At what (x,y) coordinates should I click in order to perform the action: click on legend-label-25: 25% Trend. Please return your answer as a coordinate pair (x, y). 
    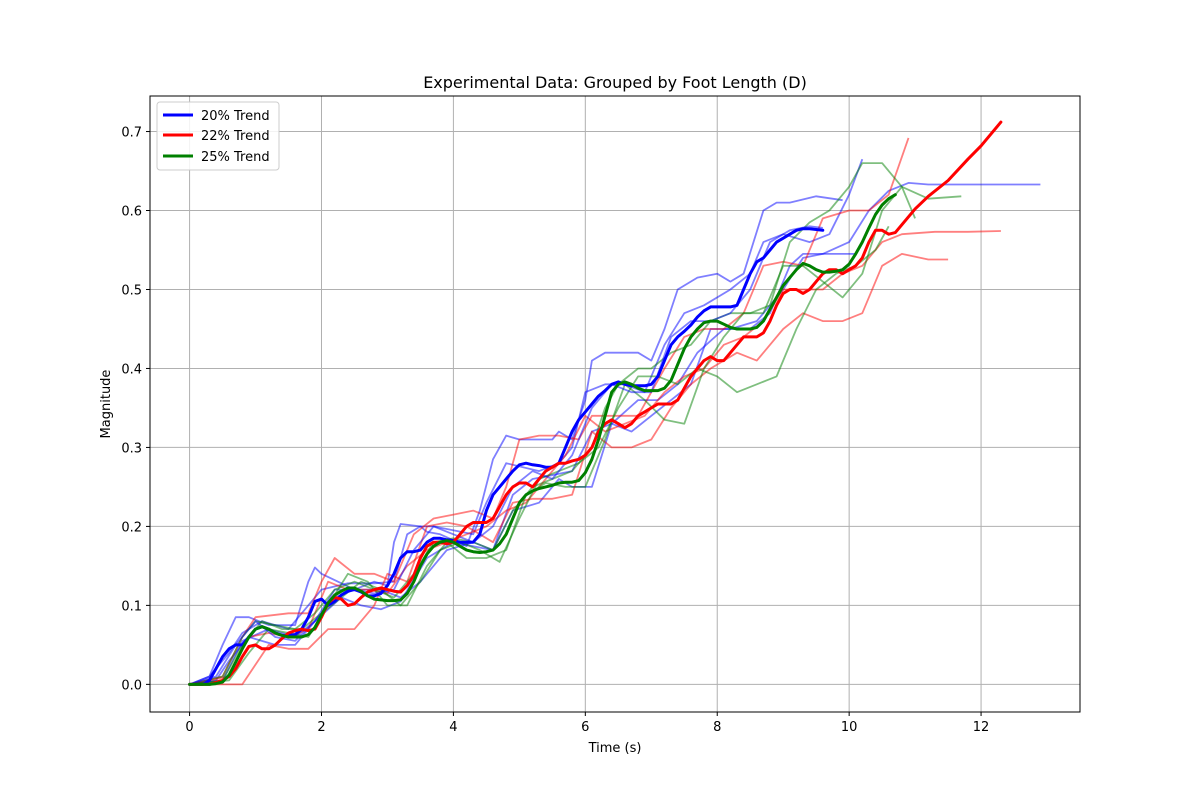
    Looking at the image, I should click on (235, 157).